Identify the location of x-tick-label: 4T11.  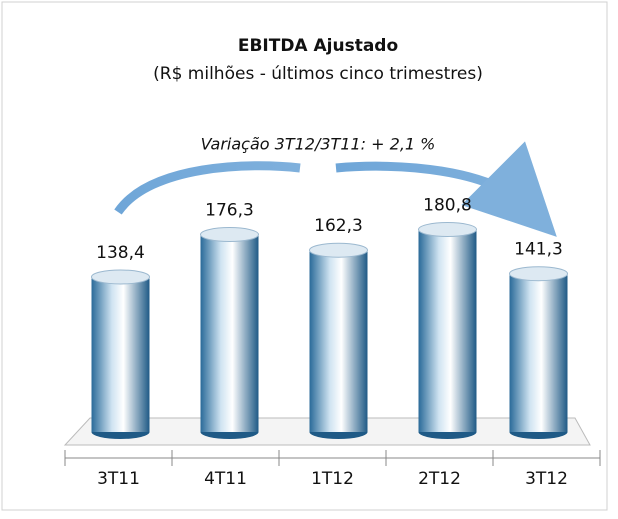
(225, 479).